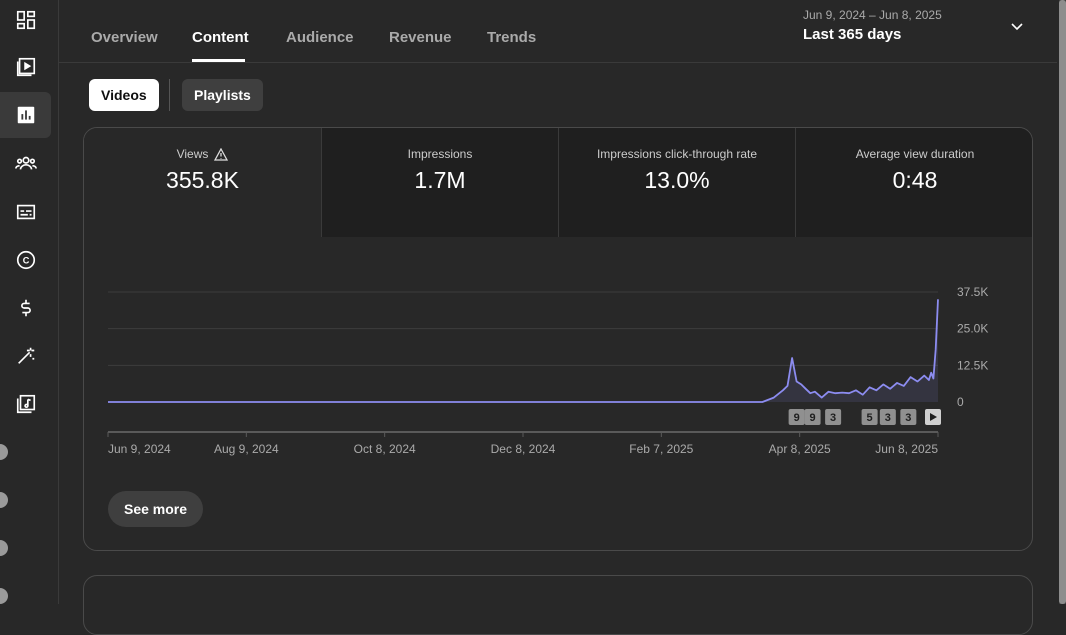 This screenshot has width=1066, height=635. What do you see at coordinates (420, 37) in the screenshot?
I see `tab-revenue: Revenue` at bounding box center [420, 37].